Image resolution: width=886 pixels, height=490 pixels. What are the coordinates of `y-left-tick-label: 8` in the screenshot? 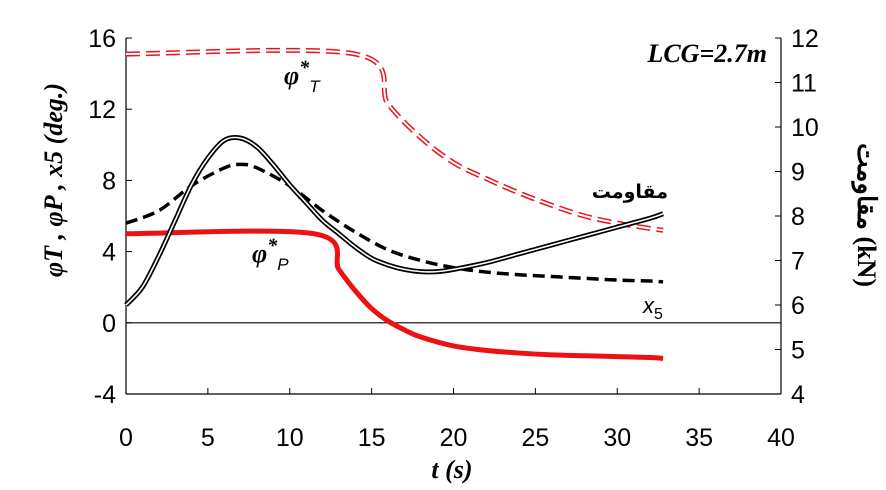 It's located at (109, 181).